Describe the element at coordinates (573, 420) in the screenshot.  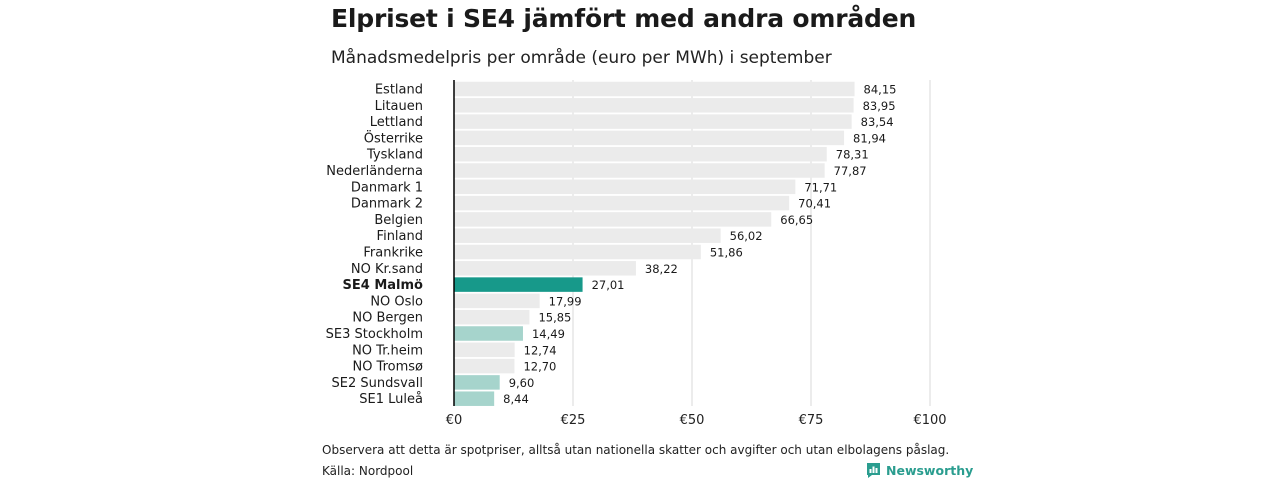
I see `x-tick-label: €25` at that location.